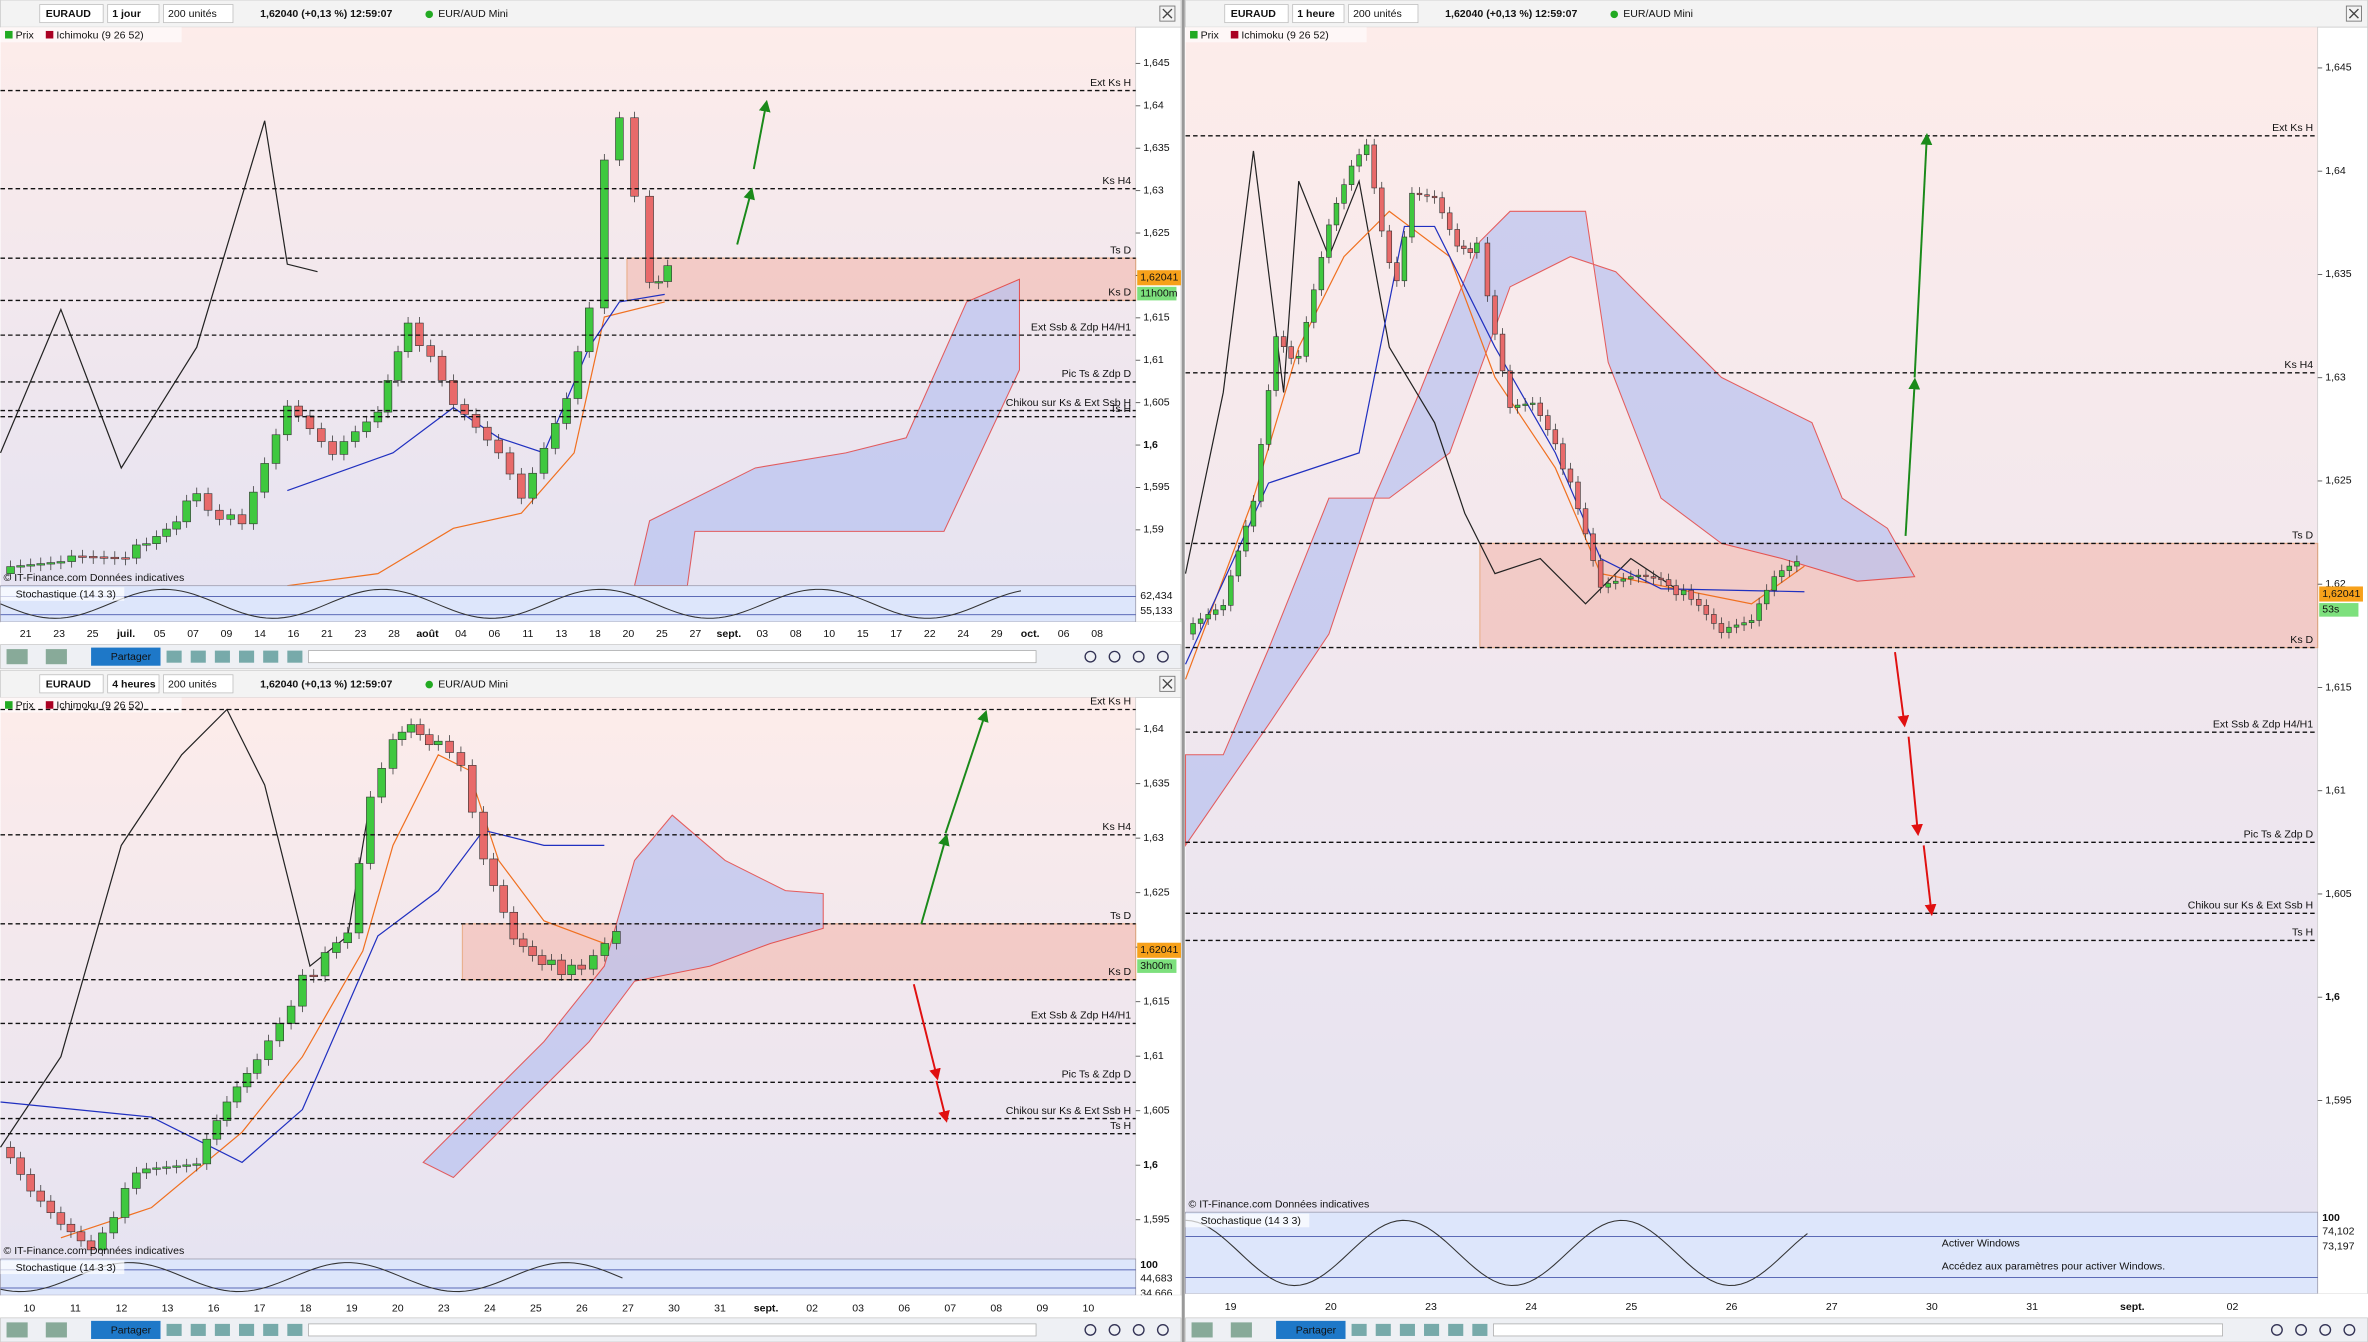  Describe the element at coordinates (829, 634) in the screenshot. I see `date-label: 10` at that location.